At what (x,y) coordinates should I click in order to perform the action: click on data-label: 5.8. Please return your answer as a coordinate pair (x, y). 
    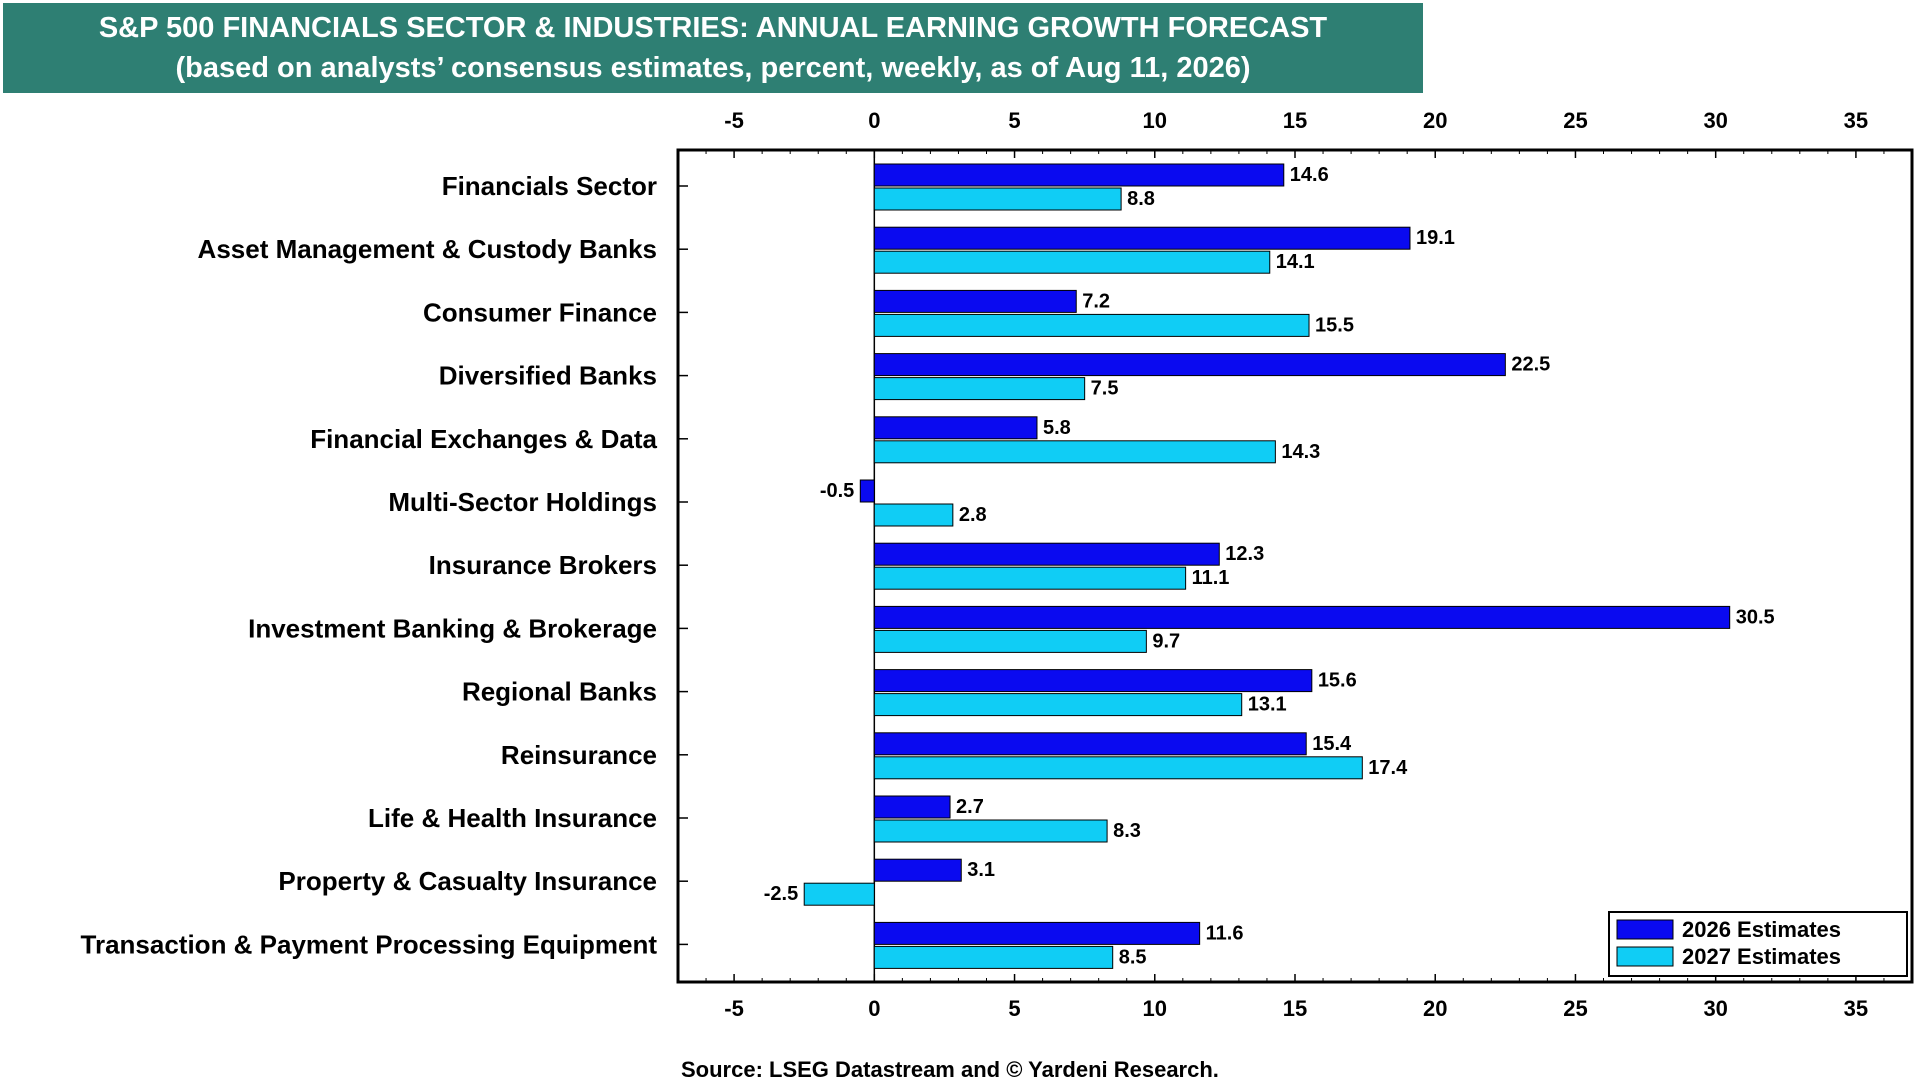
    Looking at the image, I should click on (1057, 428).